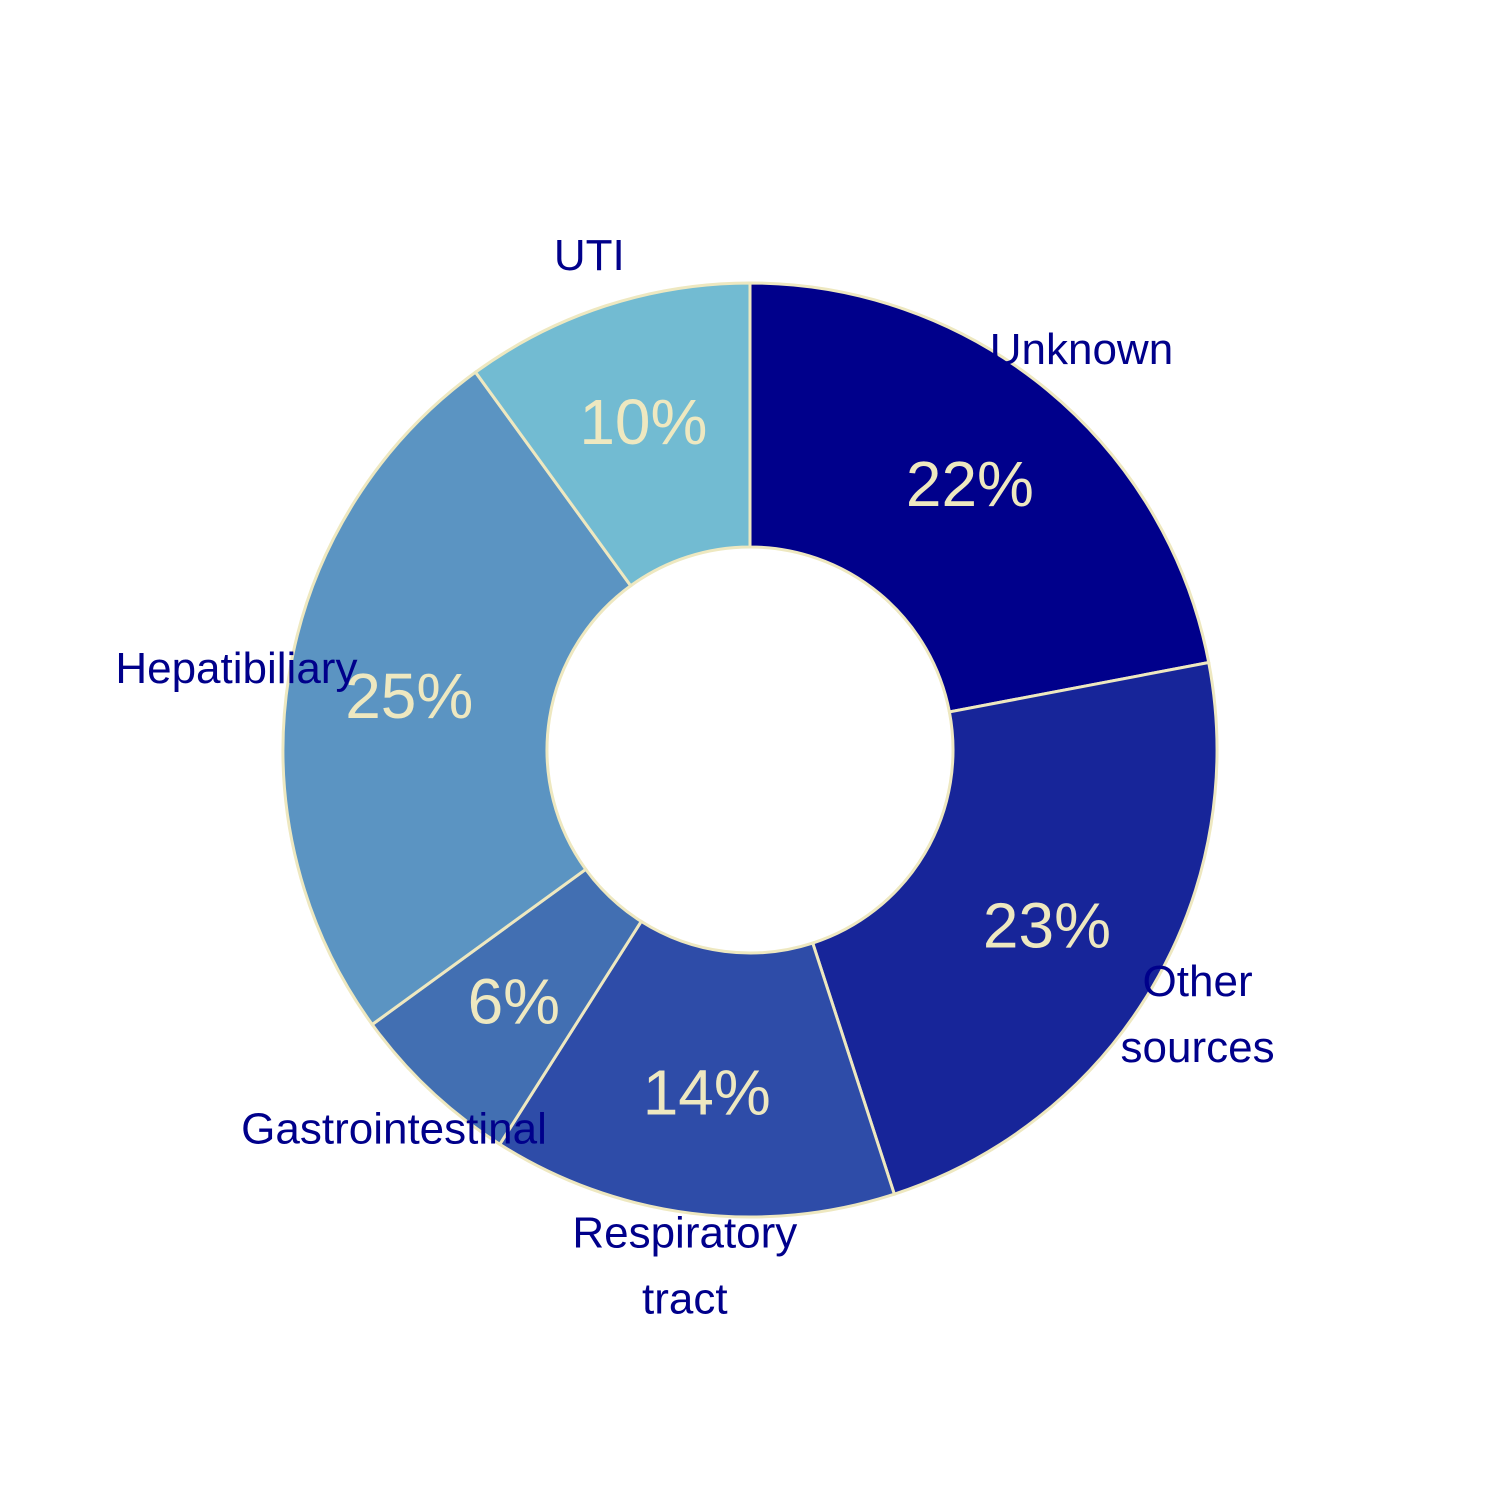 This screenshot has height=1500, width=1500. I want to click on slice-other-sources, so click(1014, 928).